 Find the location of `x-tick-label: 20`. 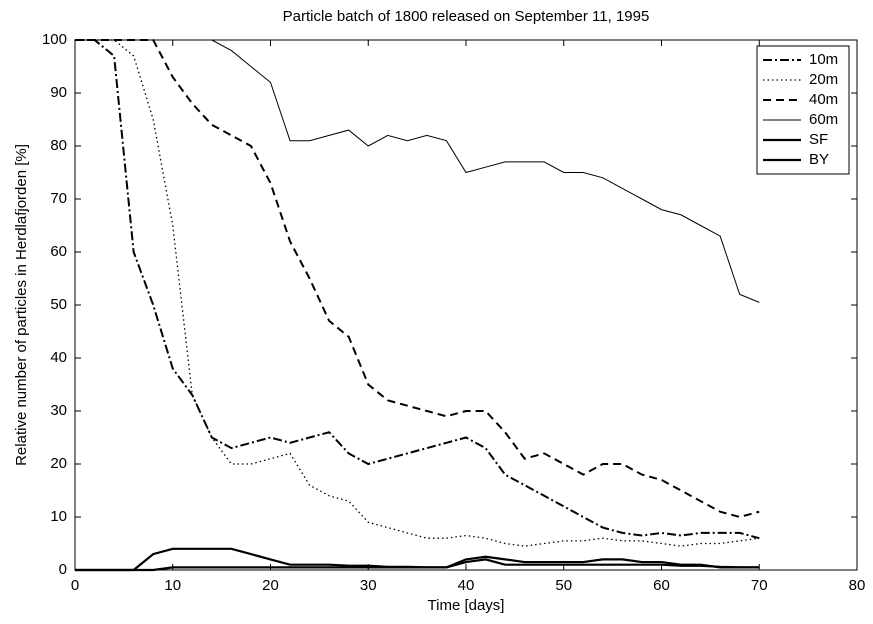

x-tick-label: 20 is located at coordinates (270, 585).